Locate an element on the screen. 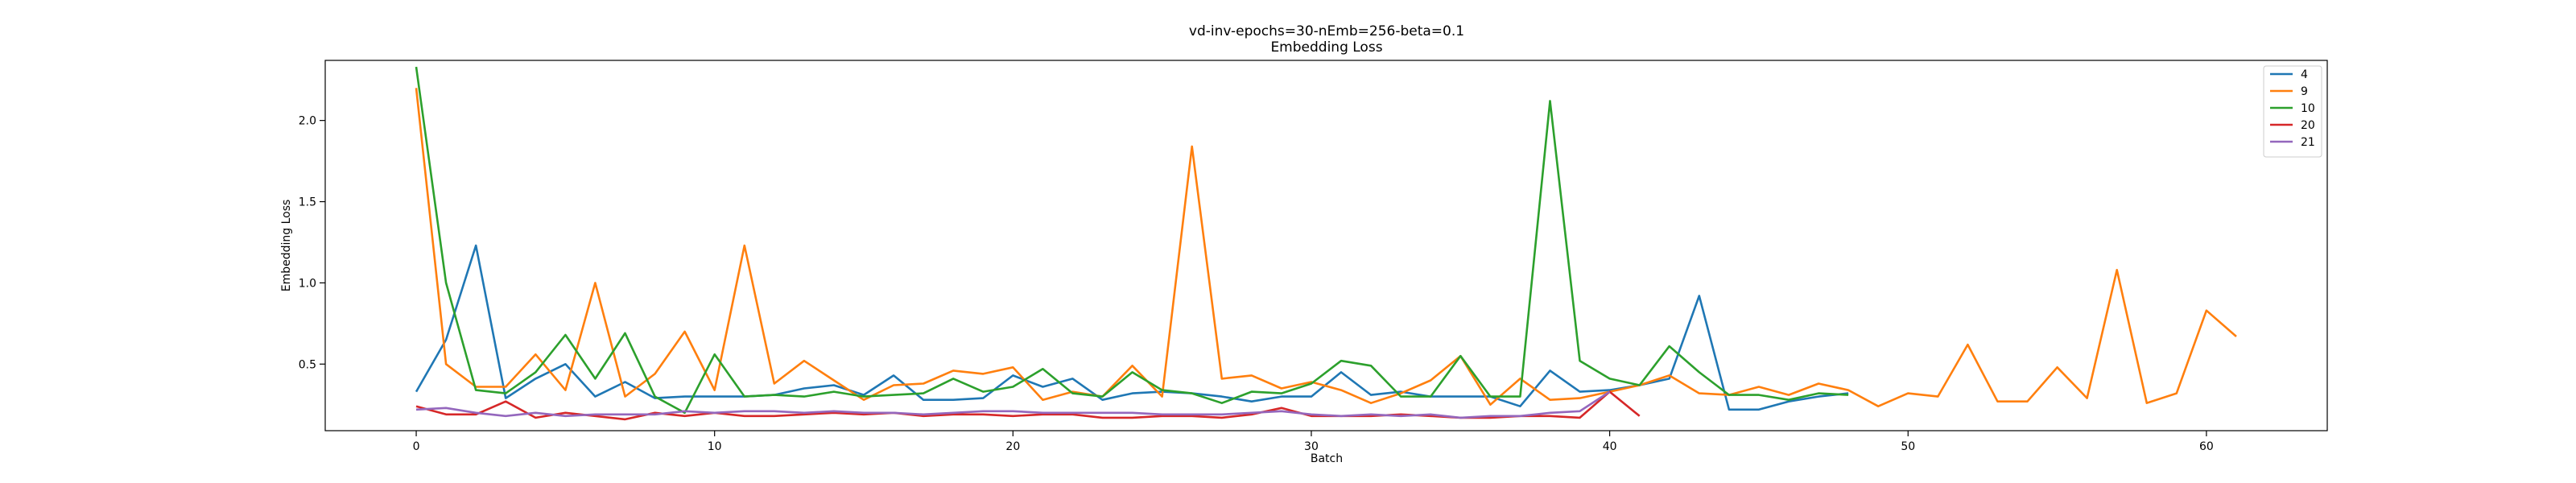  x-axis: 0 10 20 30 40 50 60 is located at coordinates (1313, 442).